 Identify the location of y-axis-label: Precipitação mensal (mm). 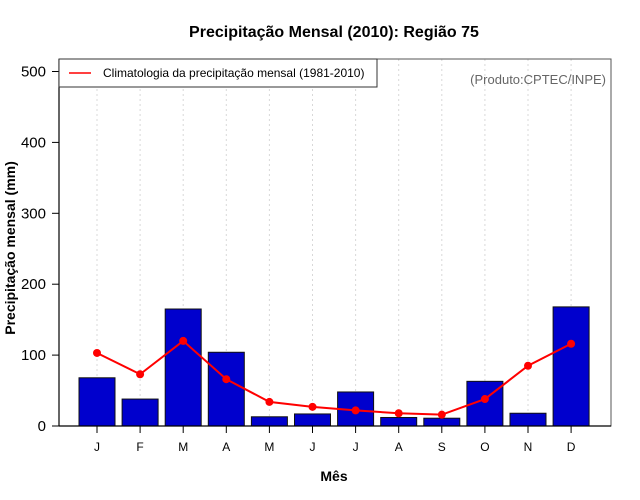
(10, 248).